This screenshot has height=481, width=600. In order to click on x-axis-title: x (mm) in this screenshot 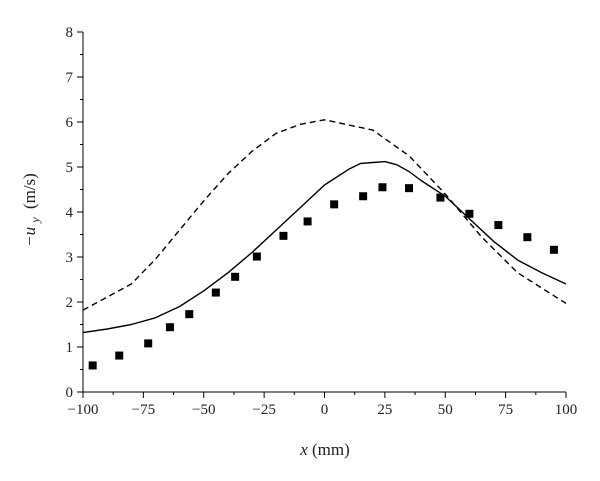, I will do `click(324, 449)`.